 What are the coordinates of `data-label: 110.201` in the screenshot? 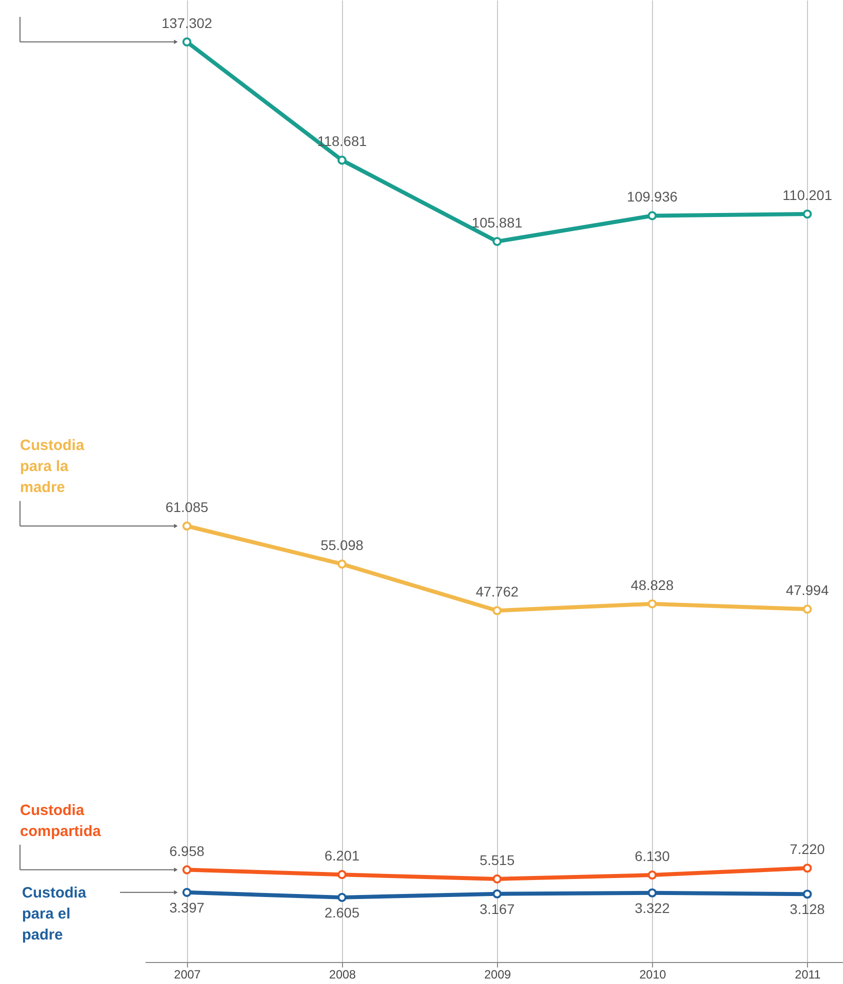 It's located at (807, 195).